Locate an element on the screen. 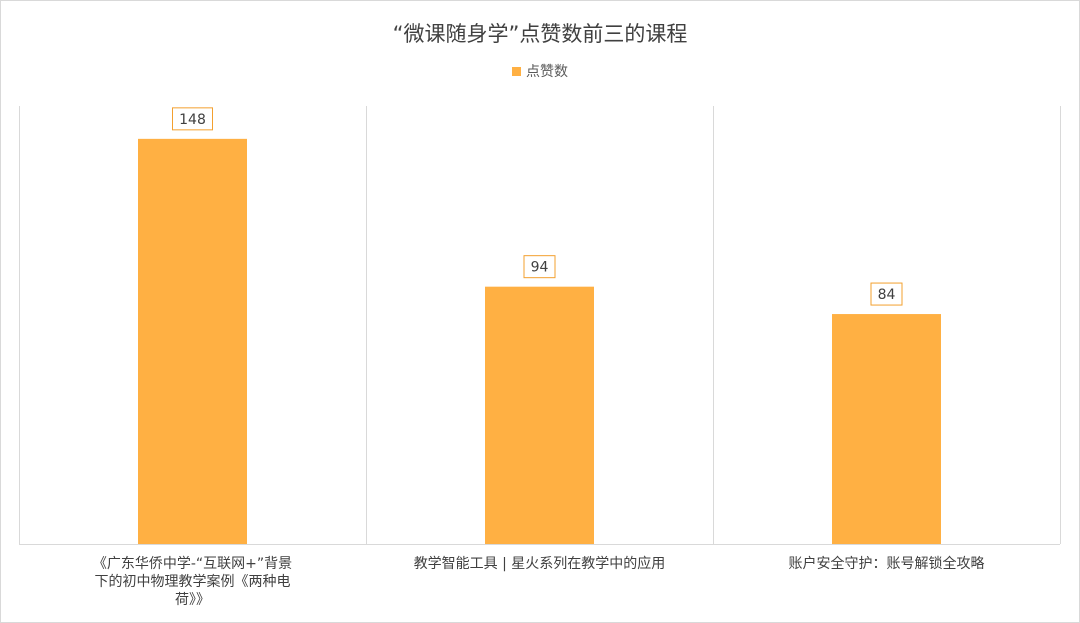 The height and width of the screenshot is (623, 1080). category-label: 教学智能工具 | 星火系列在教学中的应用 is located at coordinates (539, 564).